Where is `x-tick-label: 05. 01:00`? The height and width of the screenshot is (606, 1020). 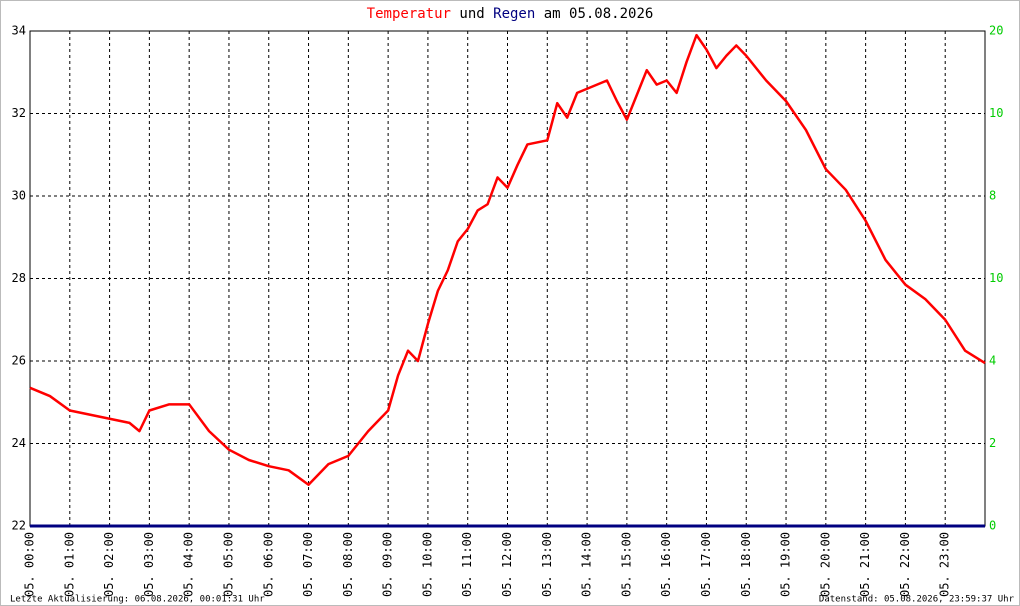 x-tick-label: 05. 01:00 is located at coordinates (69, 564).